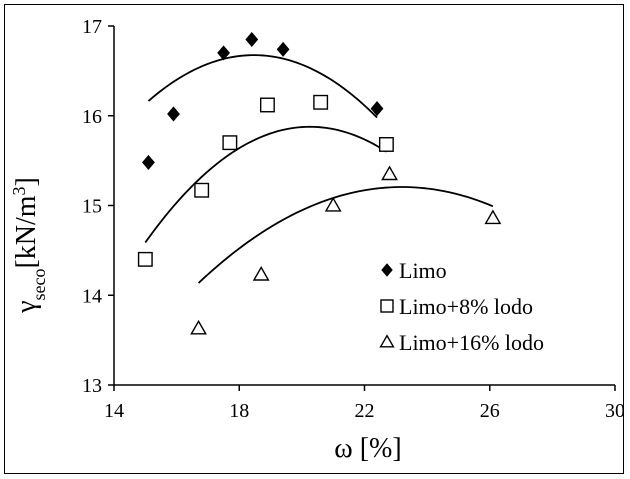  Describe the element at coordinates (26, 181) in the screenshot. I see `y-axis-title-close: ]` at that location.